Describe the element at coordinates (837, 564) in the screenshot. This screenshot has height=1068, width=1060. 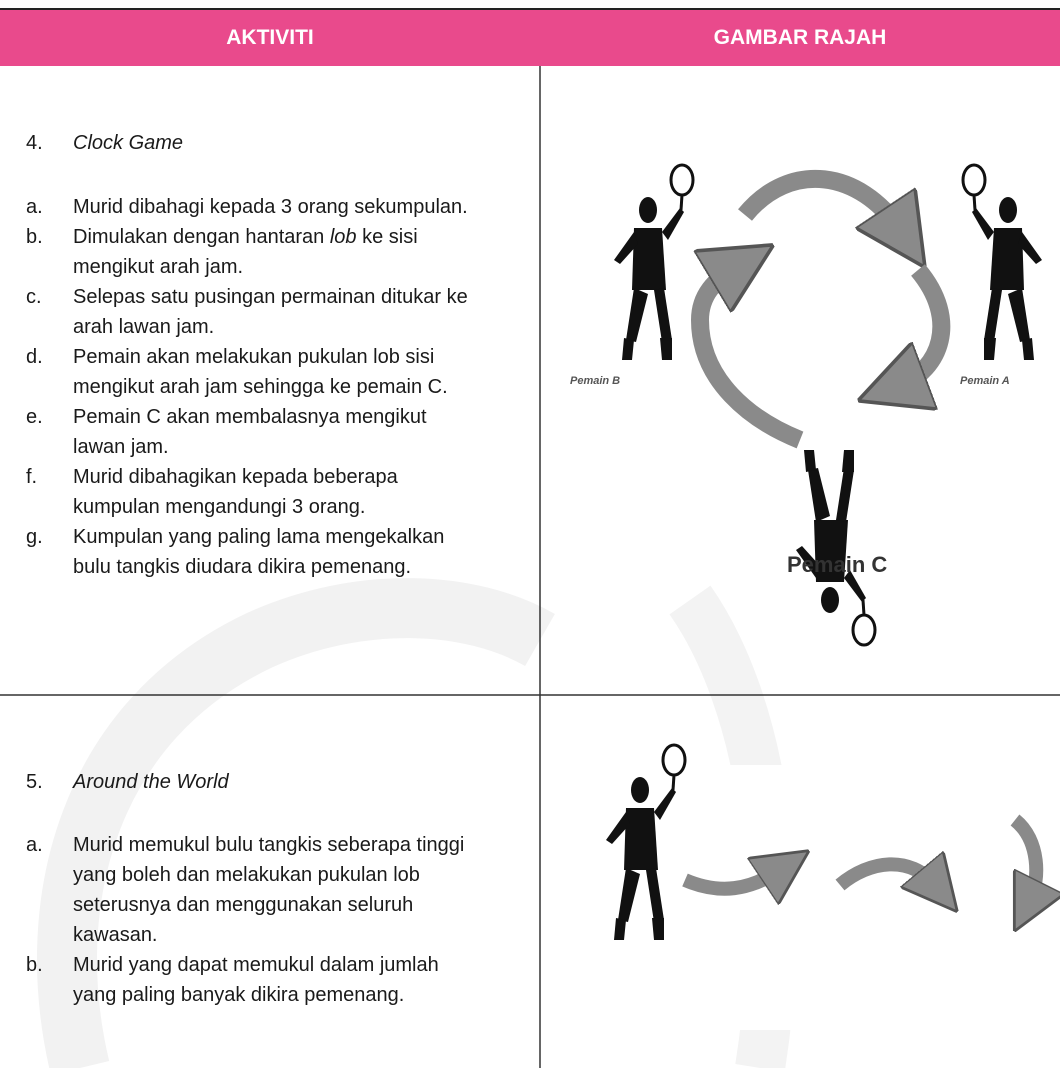
I see `diagram-label: Pemain C` at that location.